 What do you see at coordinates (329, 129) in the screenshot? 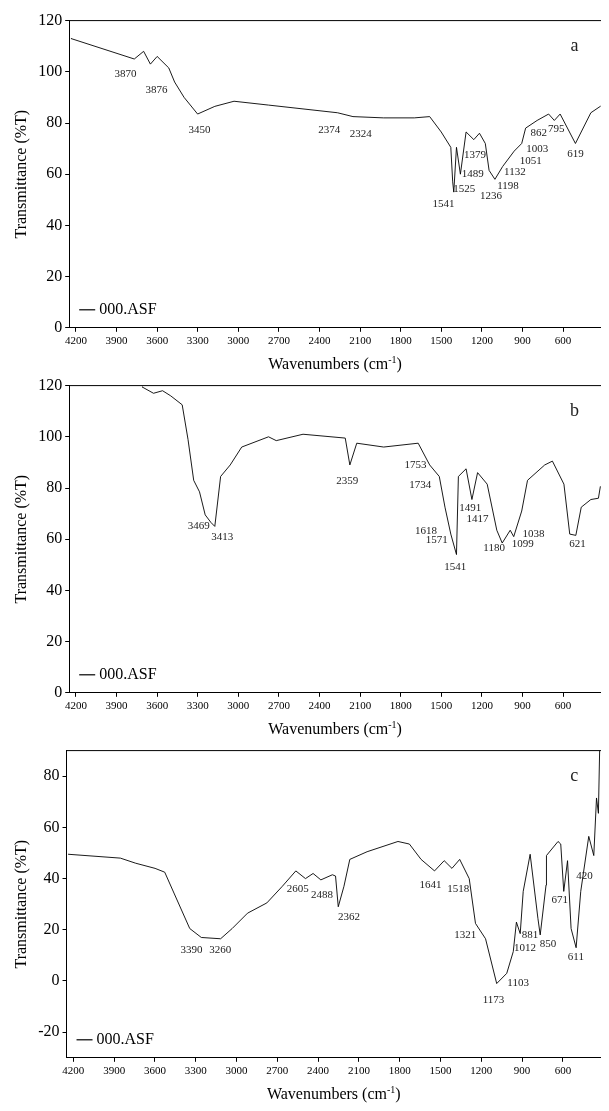
I see `annotation: 2374` at bounding box center [329, 129].